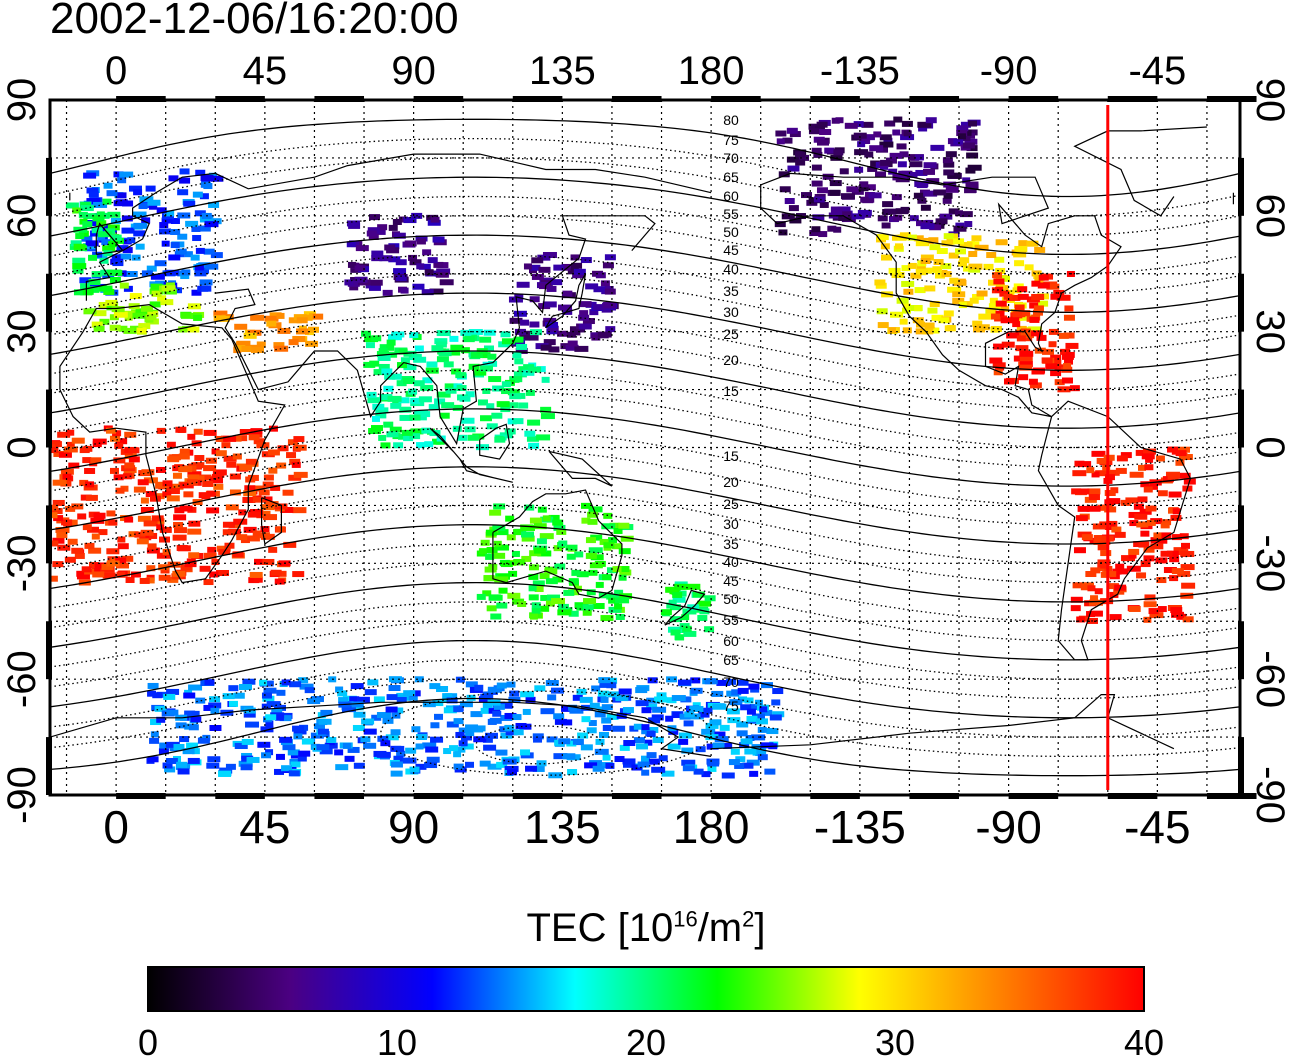 The image size is (1292, 1057). I want to click on lon-label-top: 135, so click(562, 71).